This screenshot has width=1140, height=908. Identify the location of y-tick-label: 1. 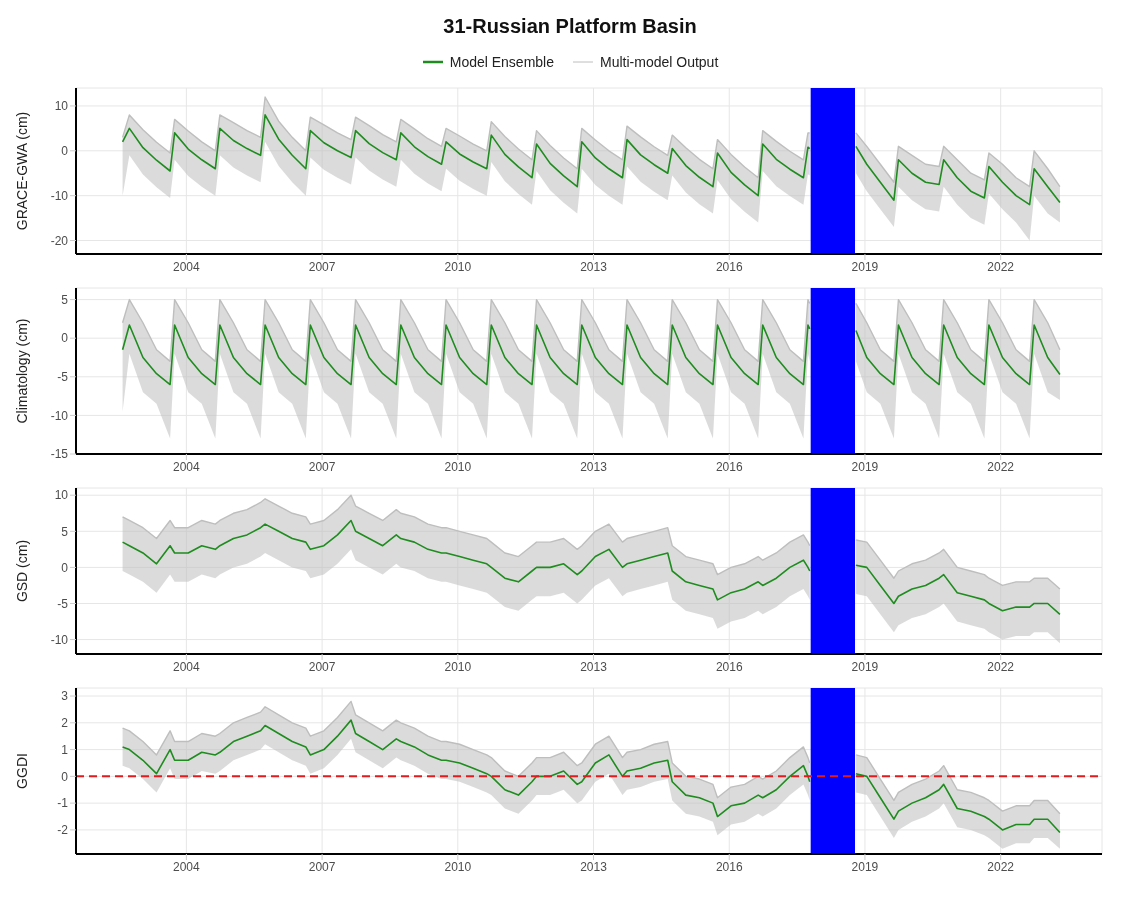
(65, 749).